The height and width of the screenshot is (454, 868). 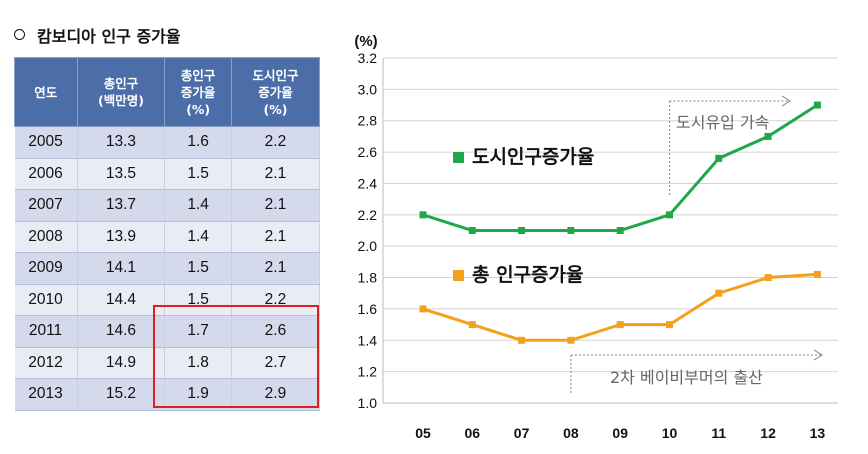 What do you see at coordinates (423, 433) in the screenshot?
I see `x-tick-label: 05` at bounding box center [423, 433].